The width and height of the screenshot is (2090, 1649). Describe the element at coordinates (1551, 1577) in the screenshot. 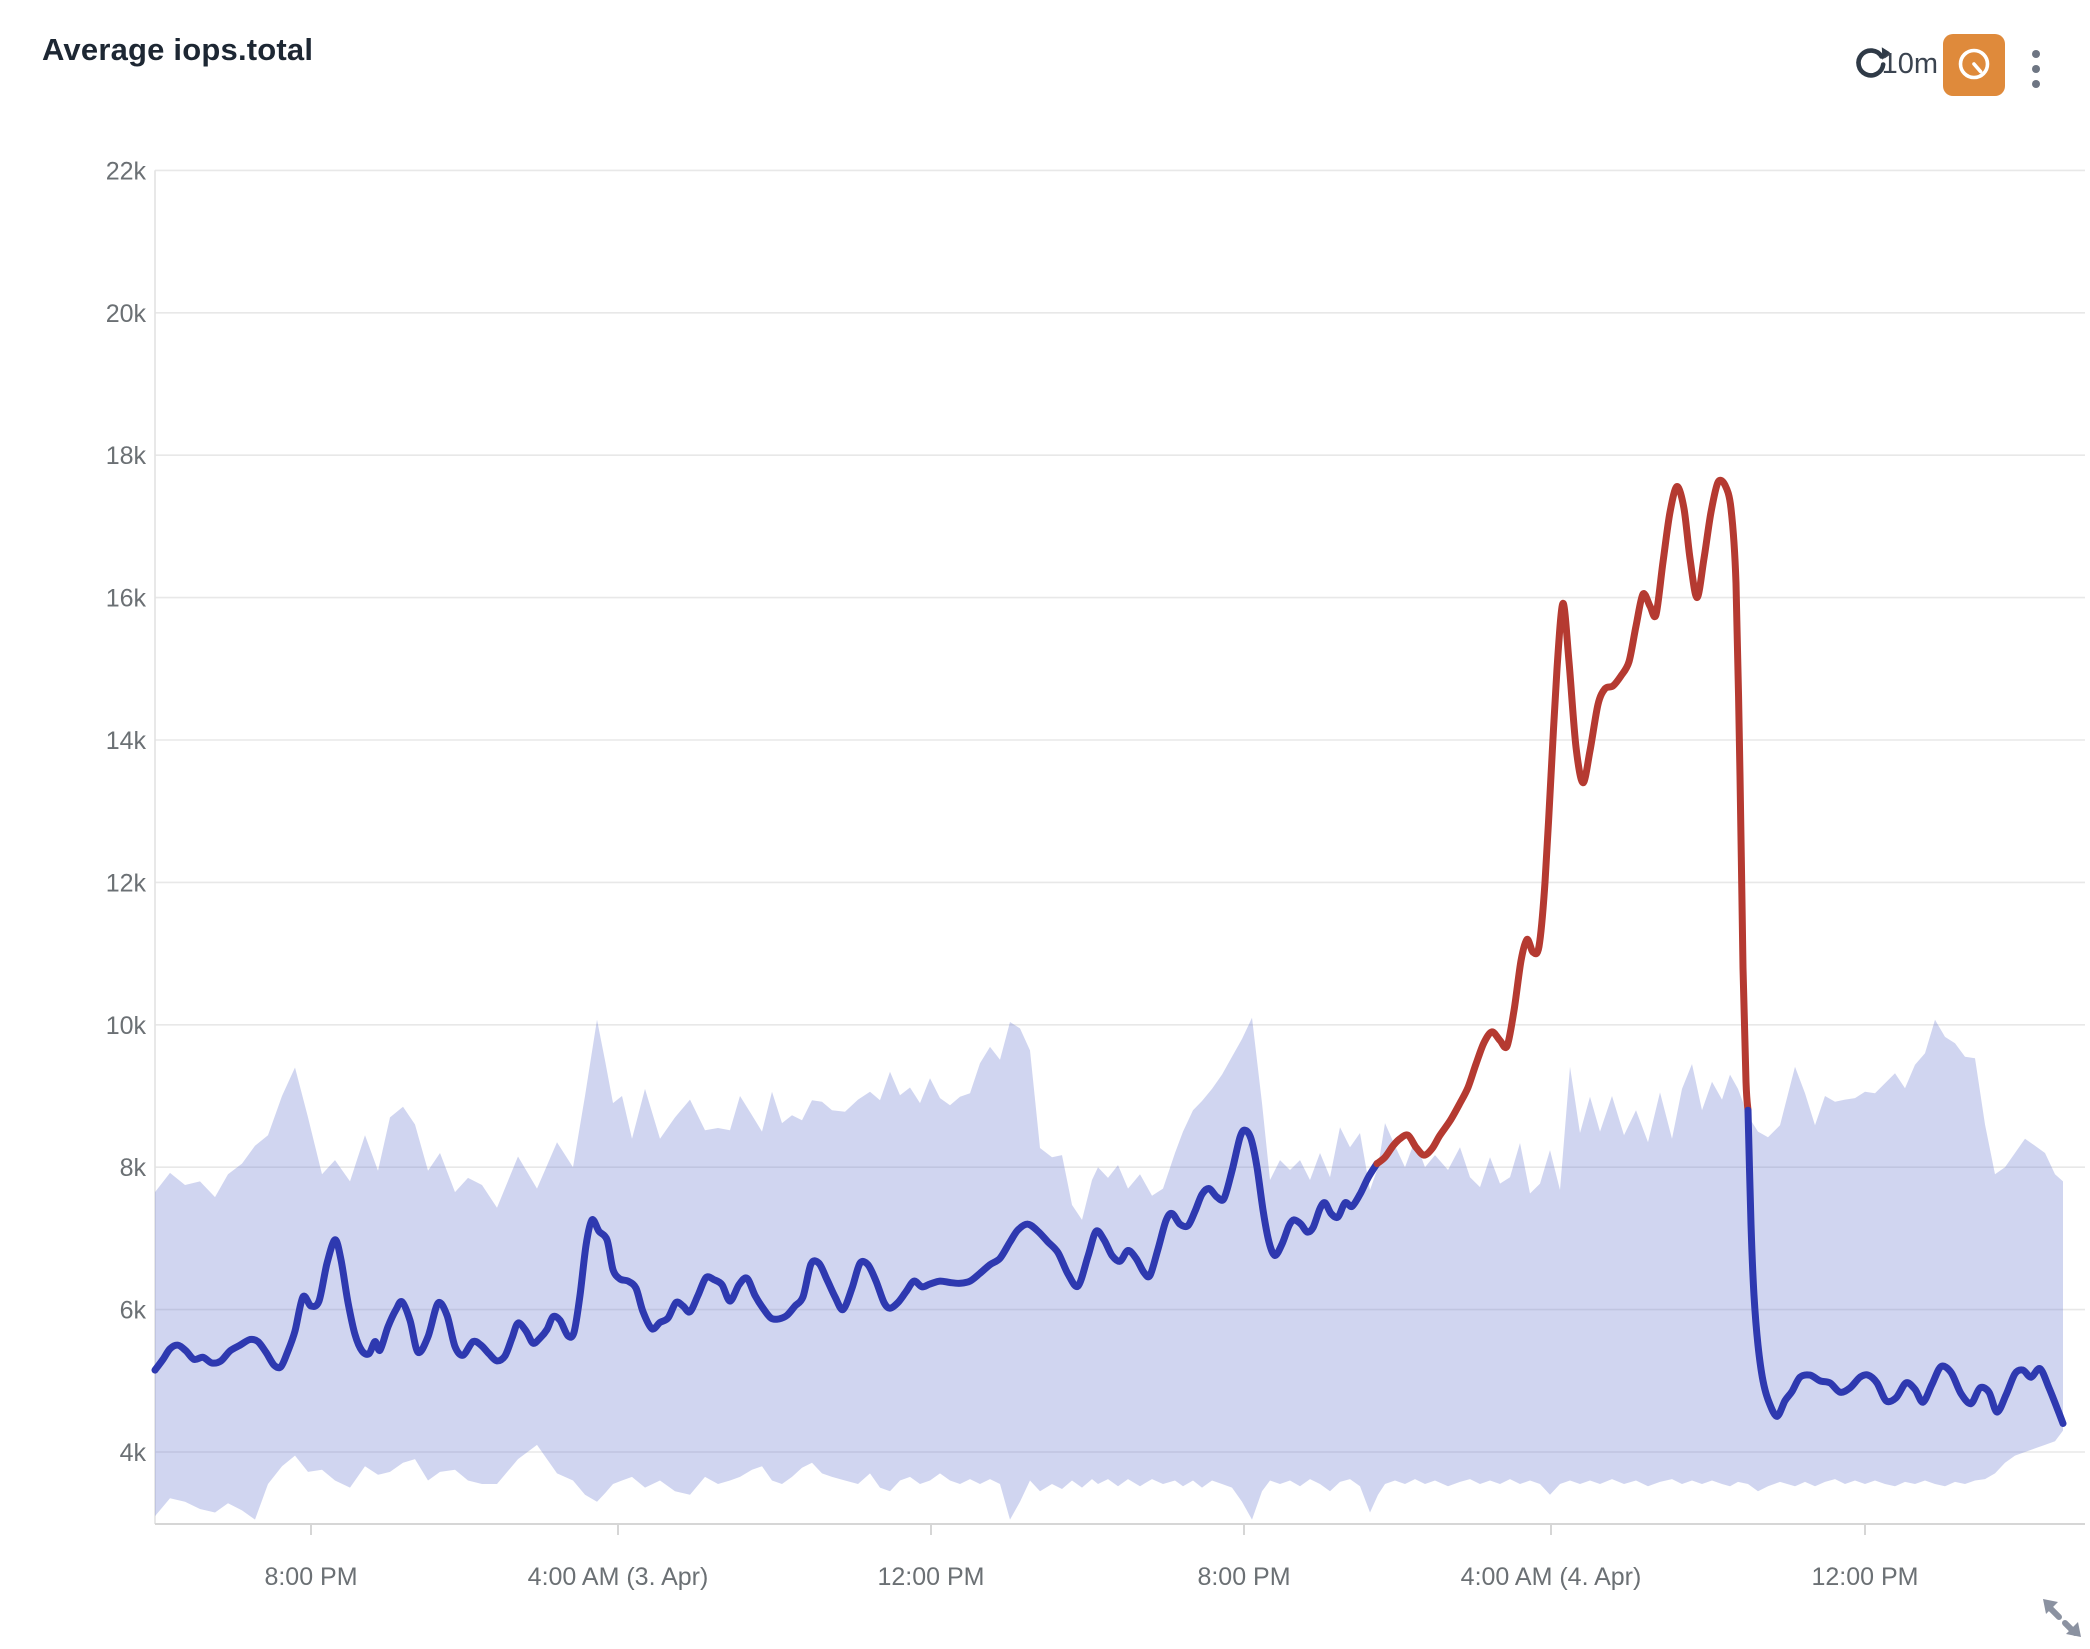

I see `x-axis-tick-label: 4:00 AM (4. Apr)` at that location.